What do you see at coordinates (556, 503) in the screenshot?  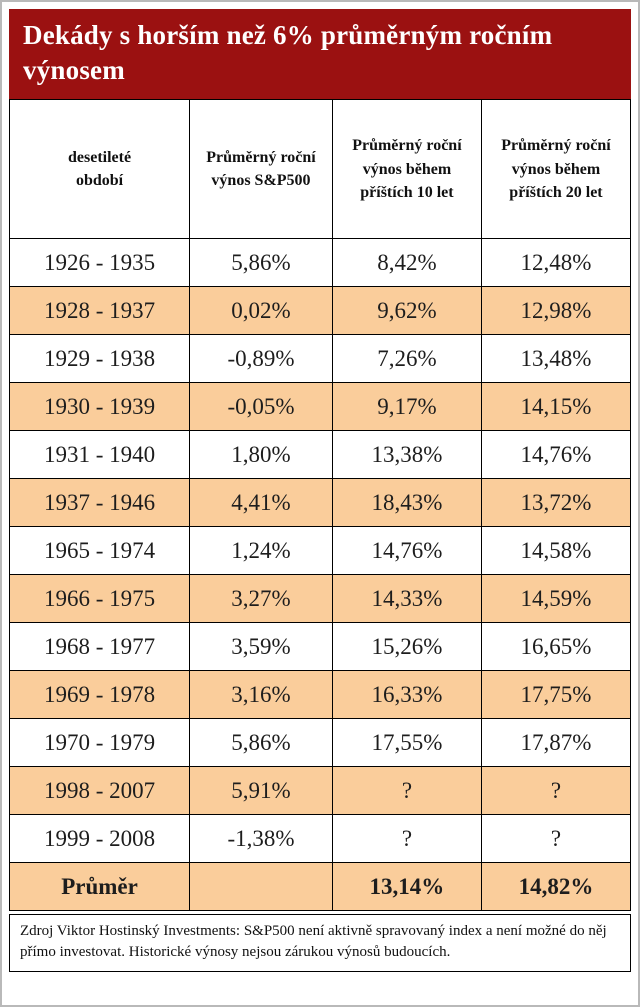 I see `cell-next-20-years: 13,72%` at bounding box center [556, 503].